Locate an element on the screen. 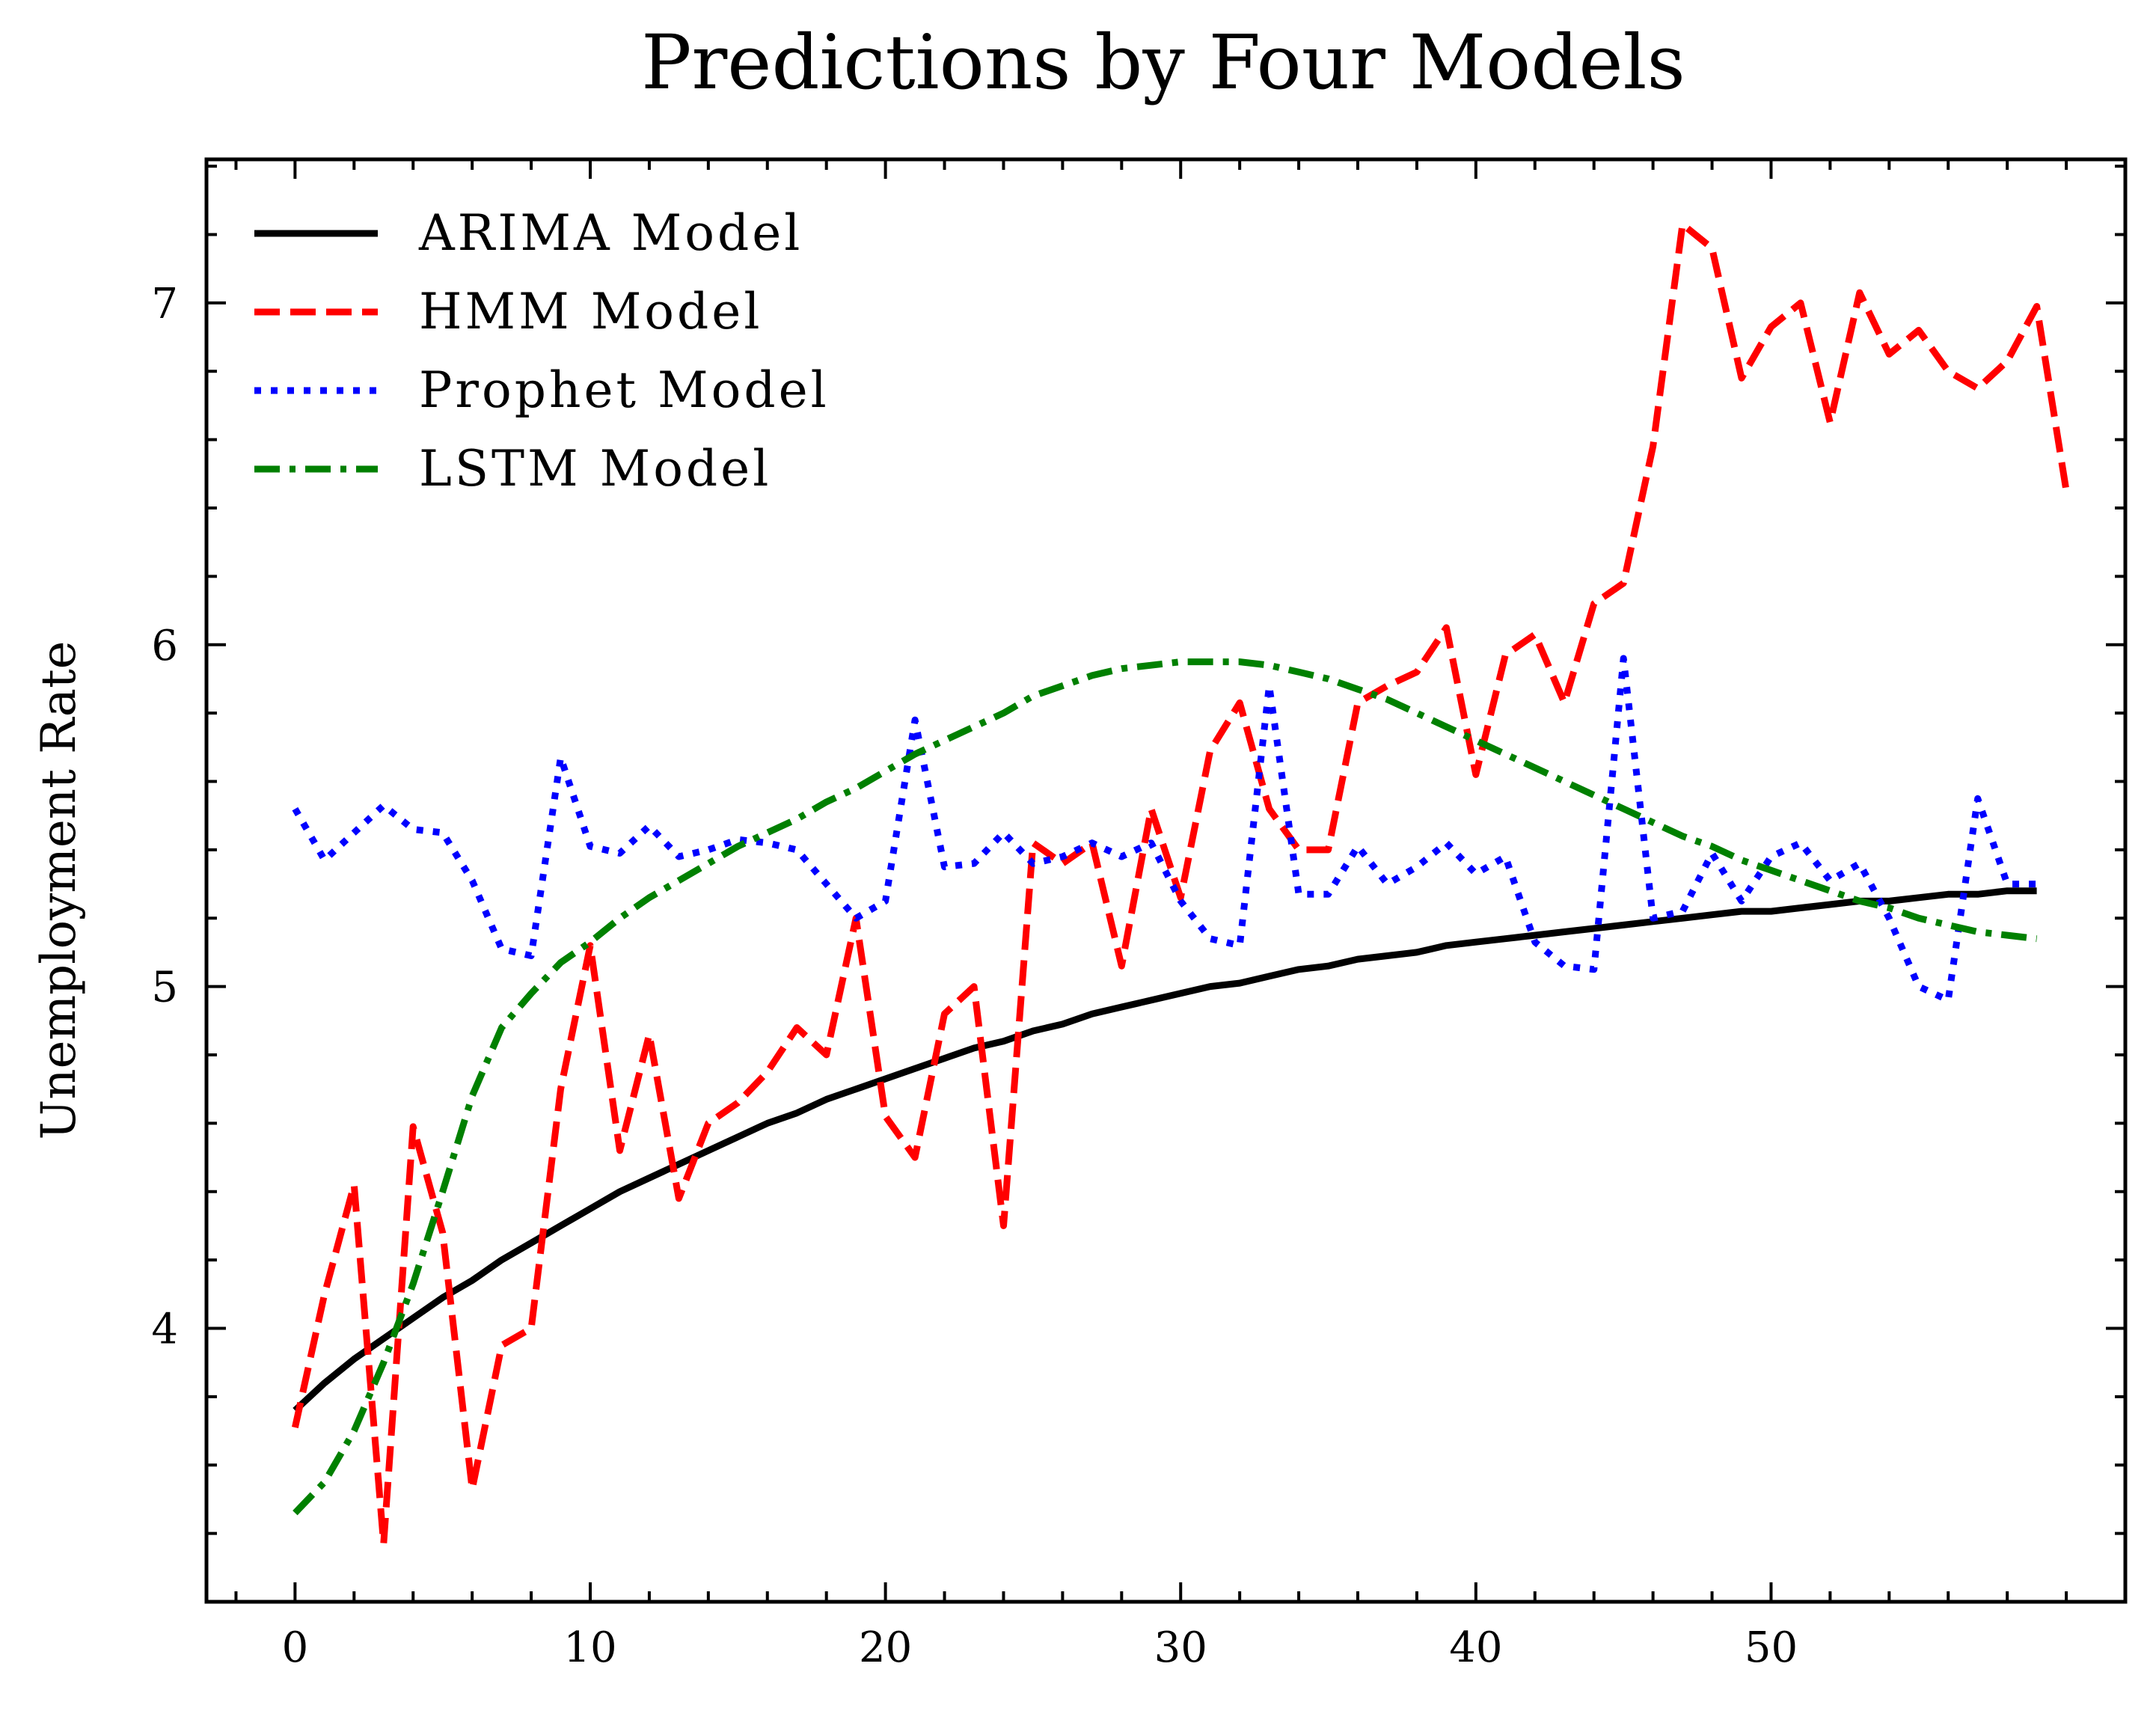  legend-label: Prophet Model is located at coordinates (624, 390).